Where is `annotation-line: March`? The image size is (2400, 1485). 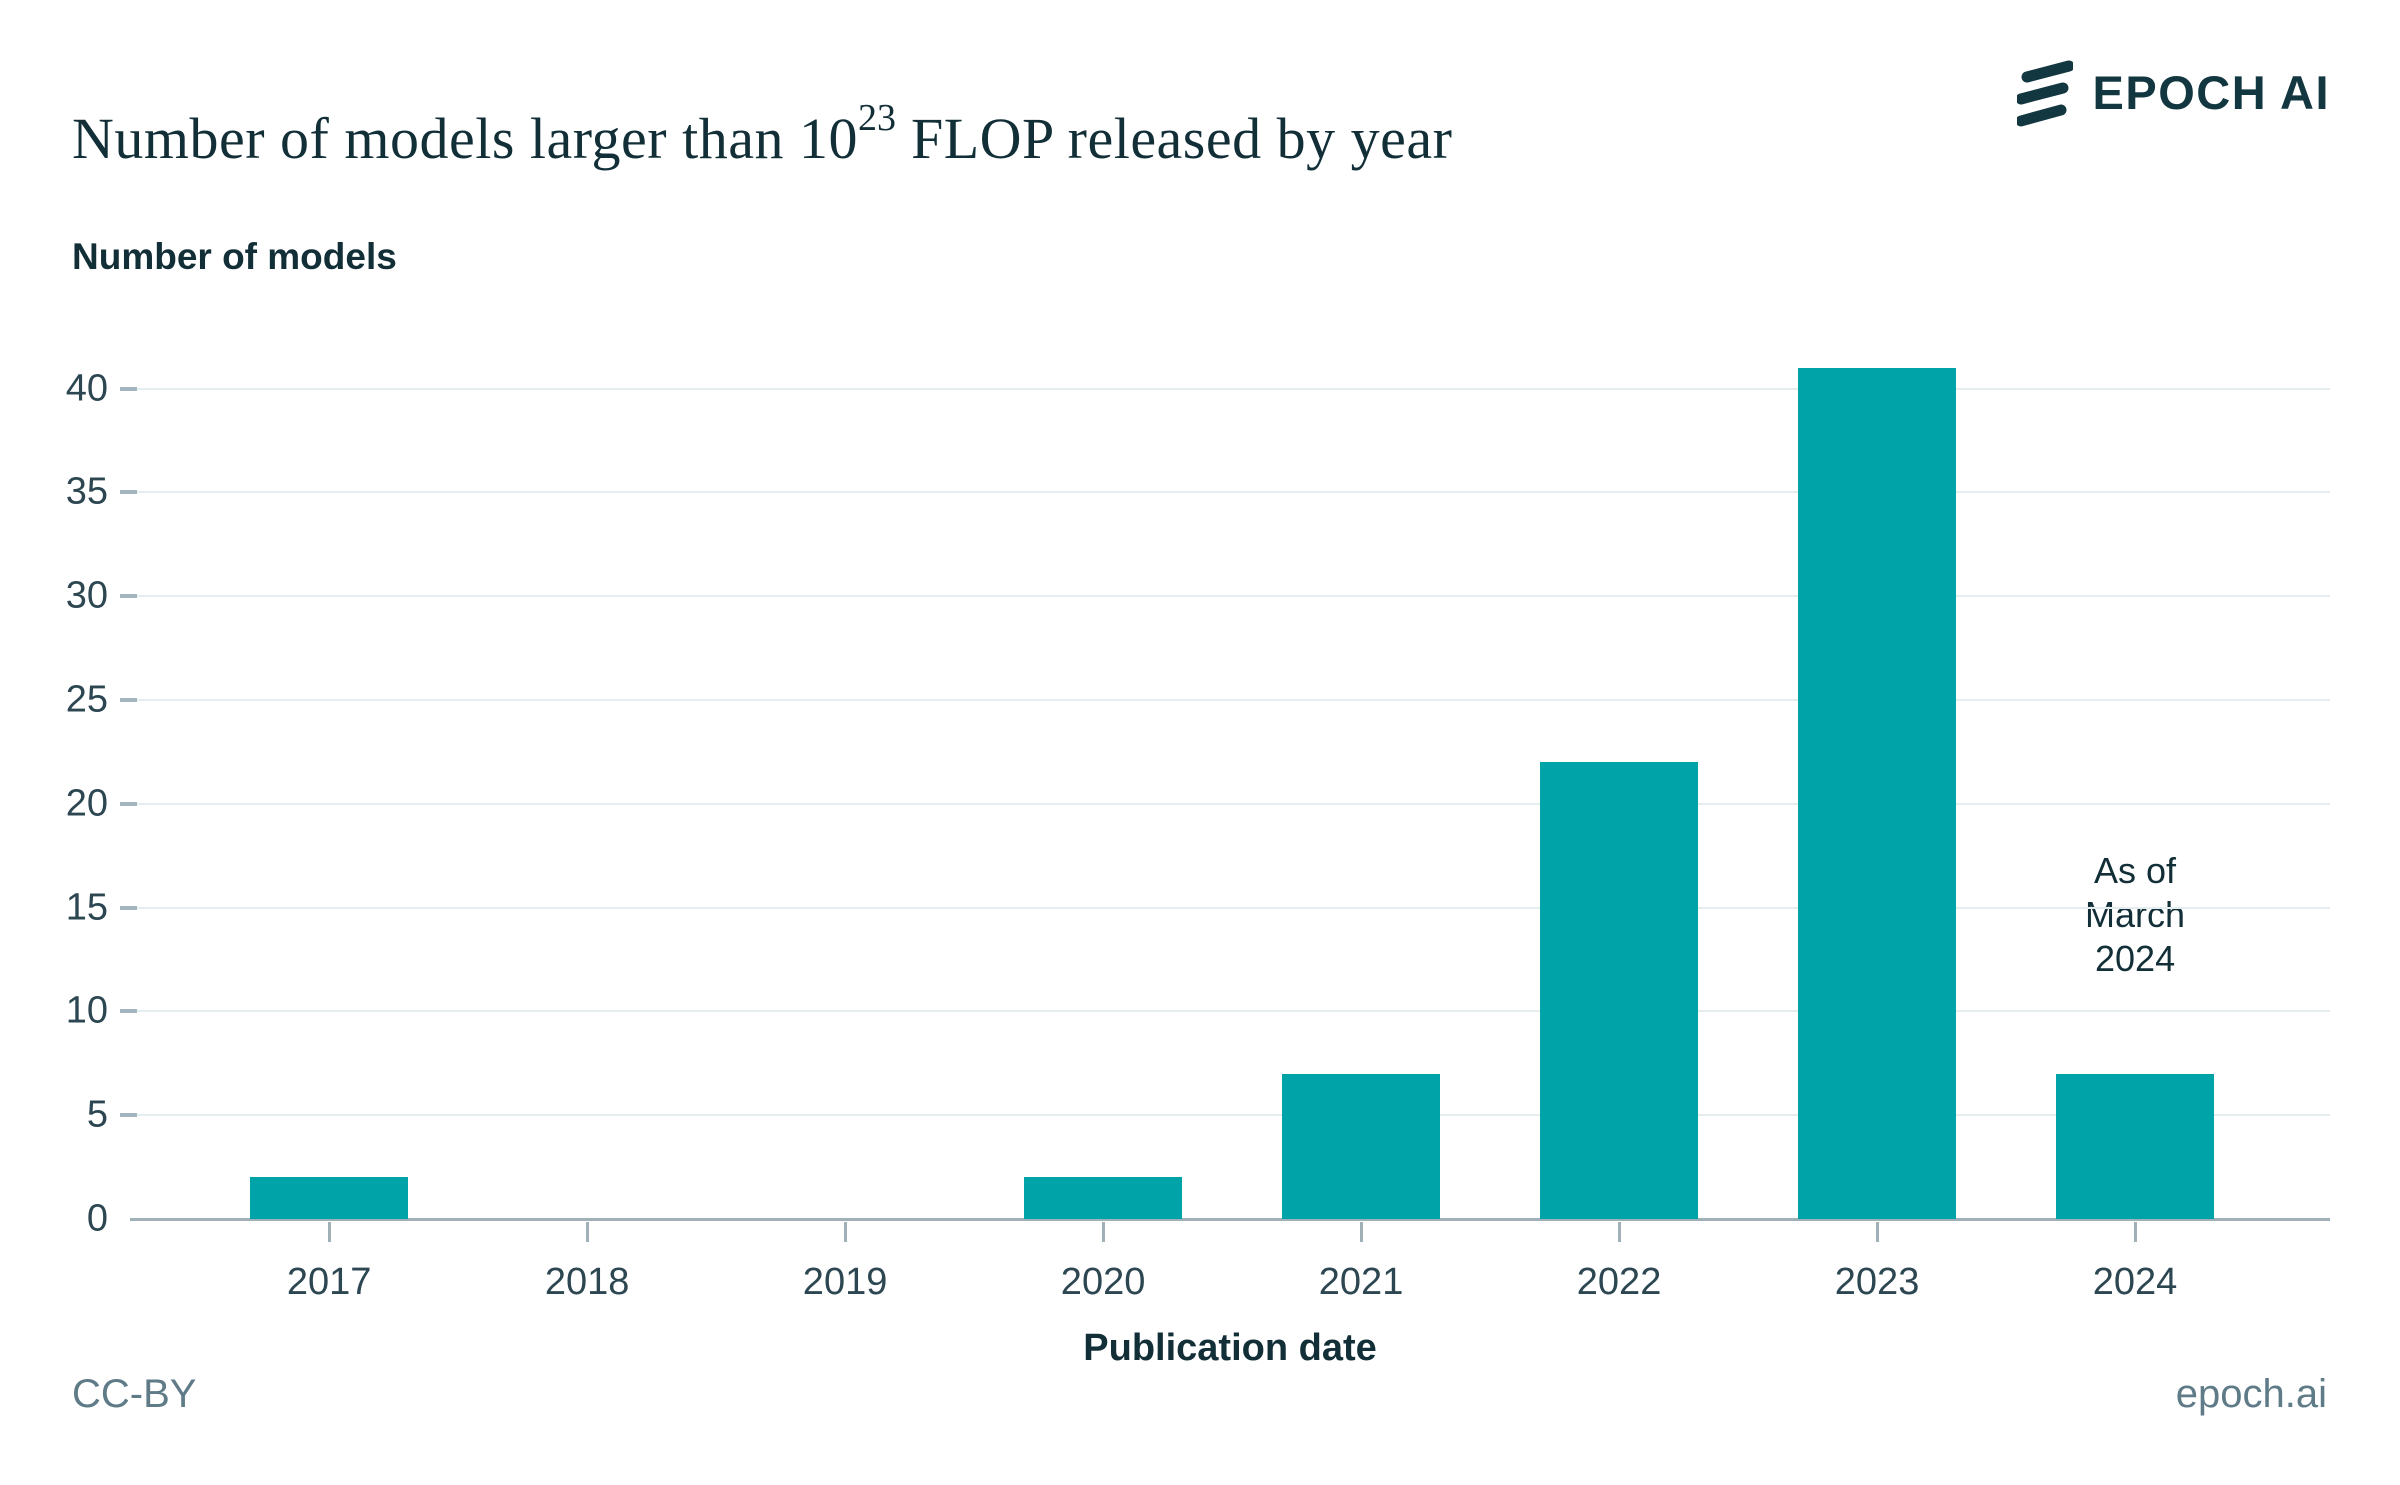
annotation-line: March is located at coordinates (2135, 914).